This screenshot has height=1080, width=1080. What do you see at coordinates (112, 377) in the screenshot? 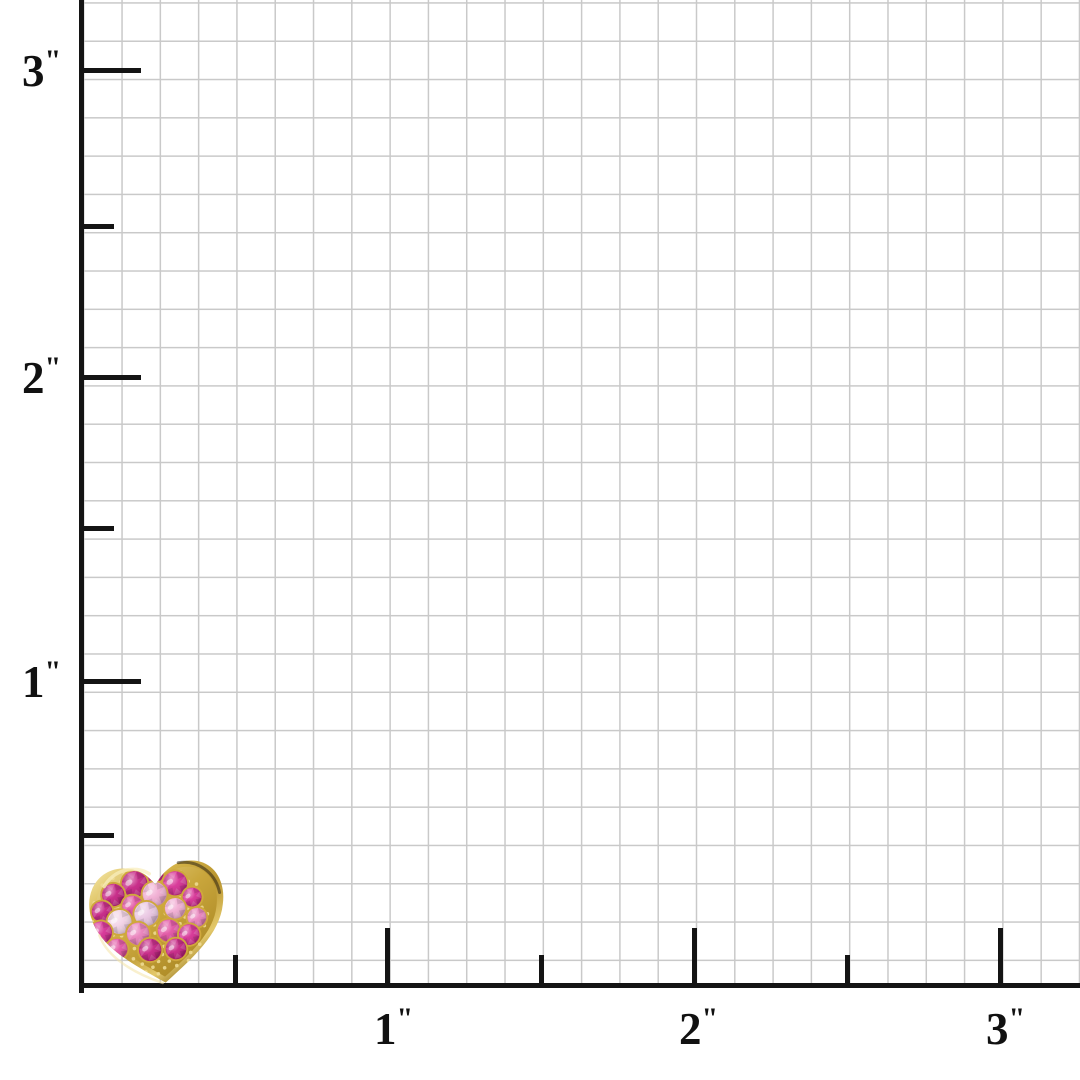
I see `y-major-tick-2in` at bounding box center [112, 377].